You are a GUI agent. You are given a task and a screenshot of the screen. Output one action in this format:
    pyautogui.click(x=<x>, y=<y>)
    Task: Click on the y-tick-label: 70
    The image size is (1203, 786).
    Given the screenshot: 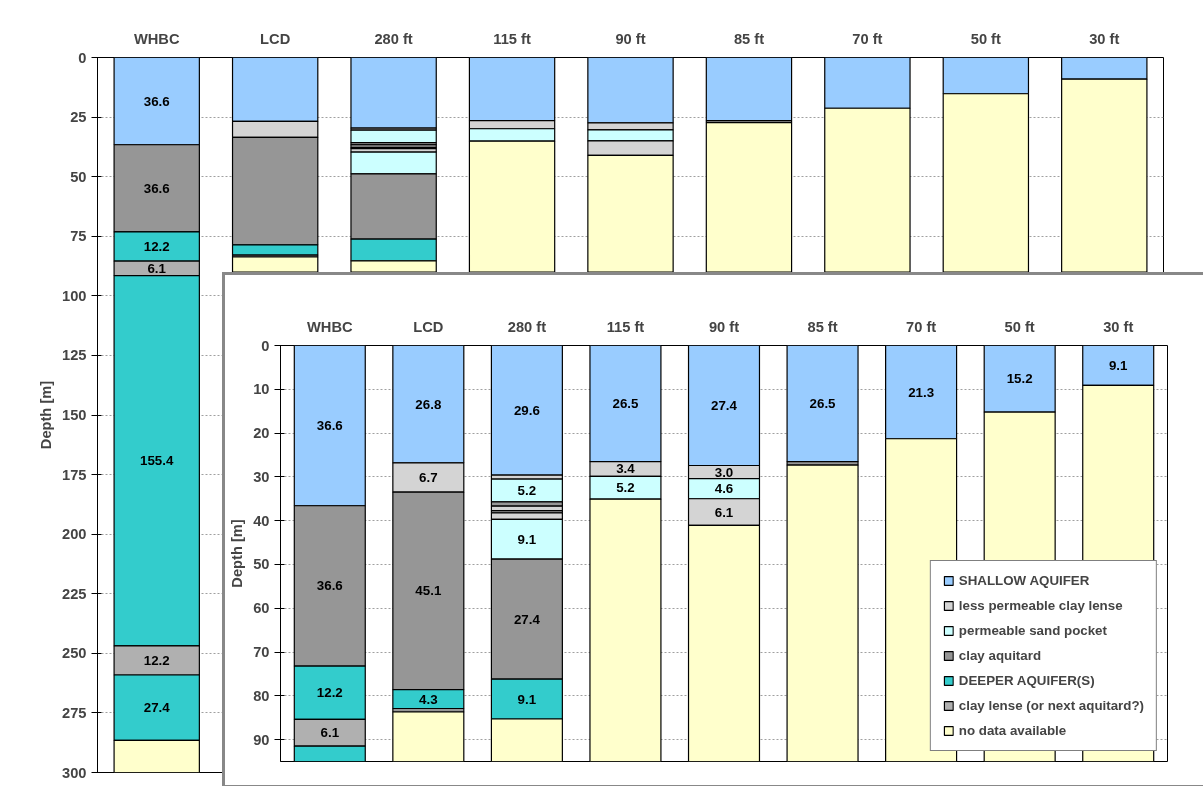 What is the action you would take?
    pyautogui.click(x=261, y=652)
    